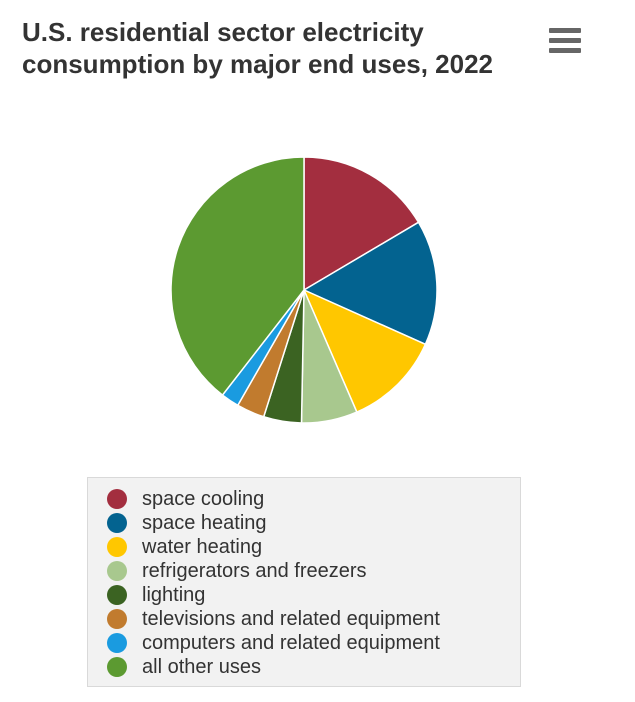  I want to click on chart-menu-button, so click(565, 43).